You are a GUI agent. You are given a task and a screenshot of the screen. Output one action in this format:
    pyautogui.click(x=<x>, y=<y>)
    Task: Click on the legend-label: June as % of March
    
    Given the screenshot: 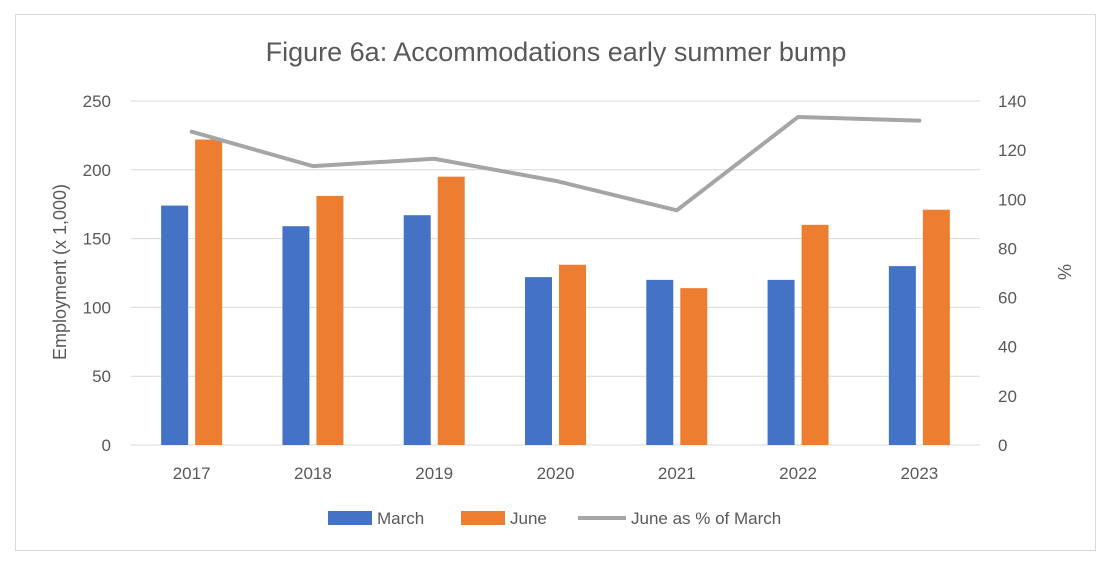 What is the action you would take?
    pyautogui.click(x=706, y=518)
    